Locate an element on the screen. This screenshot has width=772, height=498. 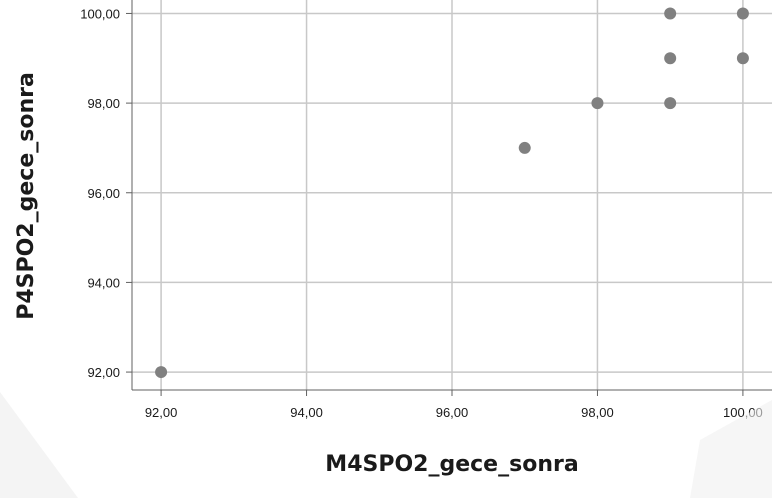
y-tick-label: 96,00 is located at coordinates (103, 193).